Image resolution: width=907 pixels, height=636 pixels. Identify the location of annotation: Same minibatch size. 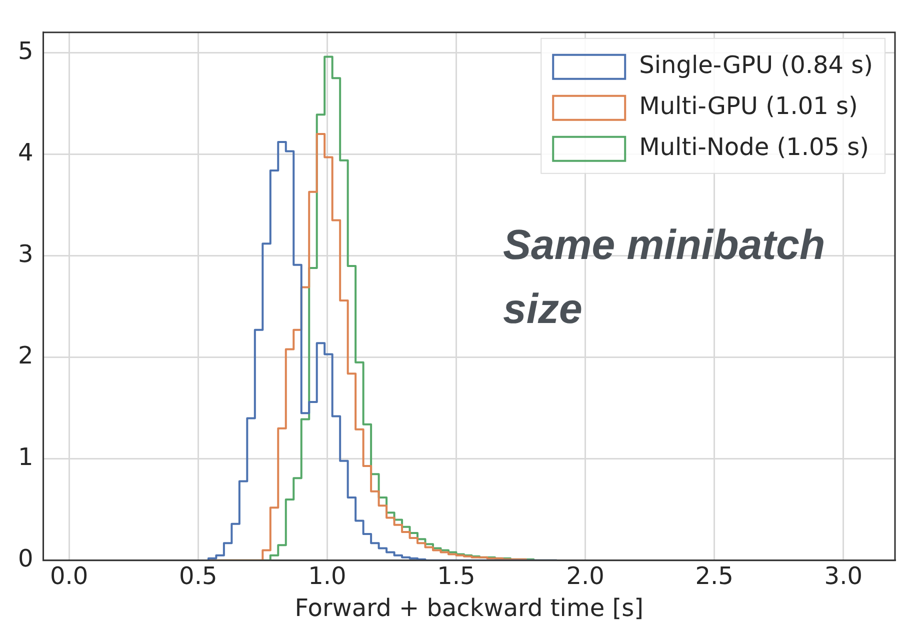
(664, 277).